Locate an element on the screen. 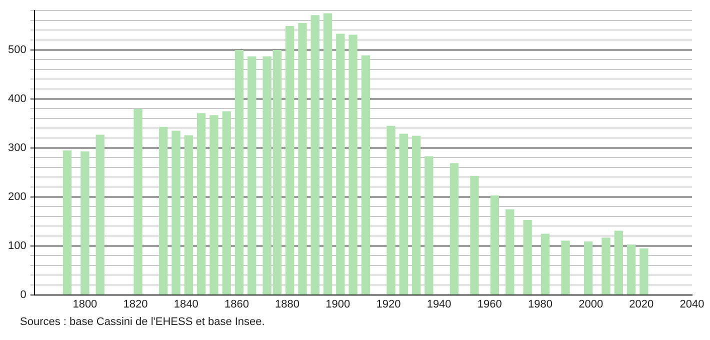  x-tick-label: 1980 is located at coordinates (540, 304).